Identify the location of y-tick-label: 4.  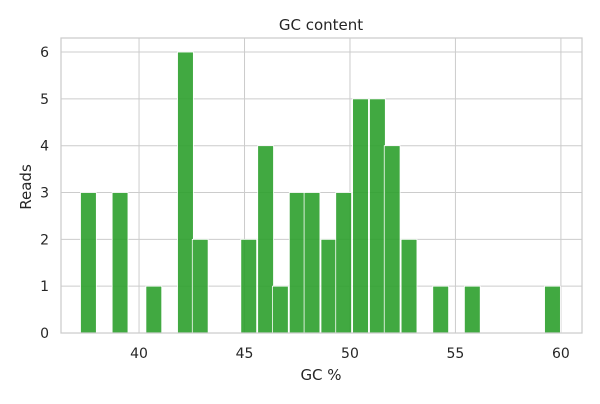
(44, 147).